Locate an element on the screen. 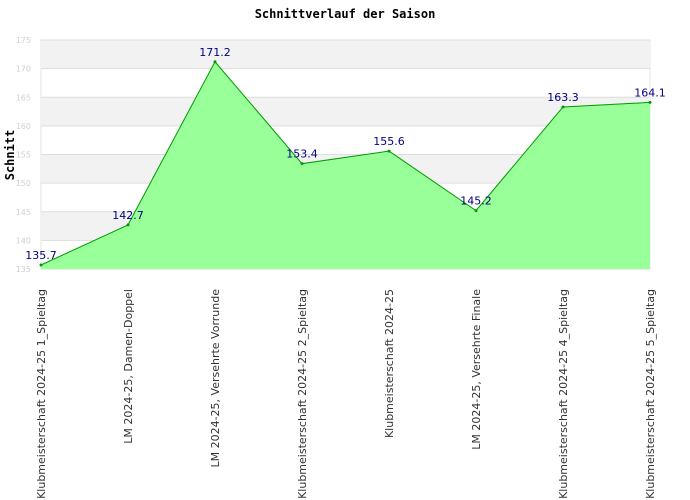 This screenshot has width=690, height=500. y-axis-label: Schnitt is located at coordinates (10, 155).